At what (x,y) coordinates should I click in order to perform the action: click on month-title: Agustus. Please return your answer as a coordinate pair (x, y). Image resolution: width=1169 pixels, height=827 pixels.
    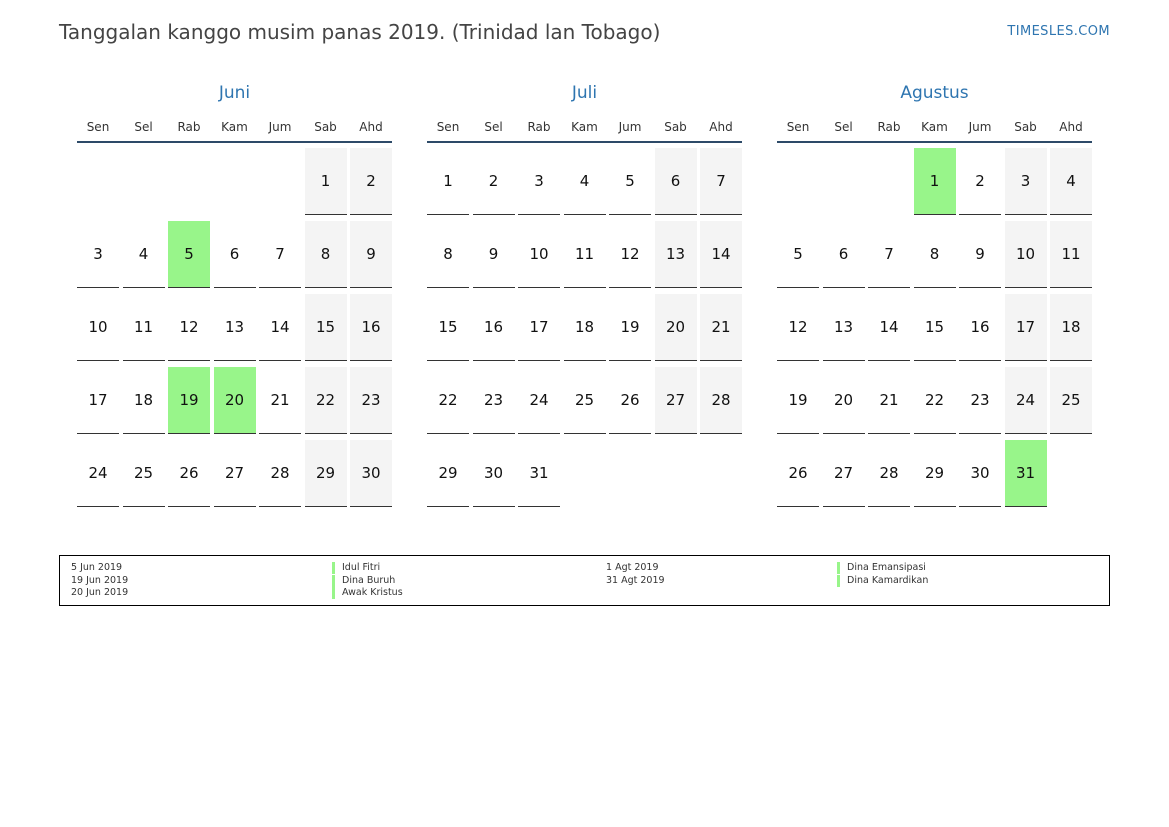
    Looking at the image, I should click on (934, 93).